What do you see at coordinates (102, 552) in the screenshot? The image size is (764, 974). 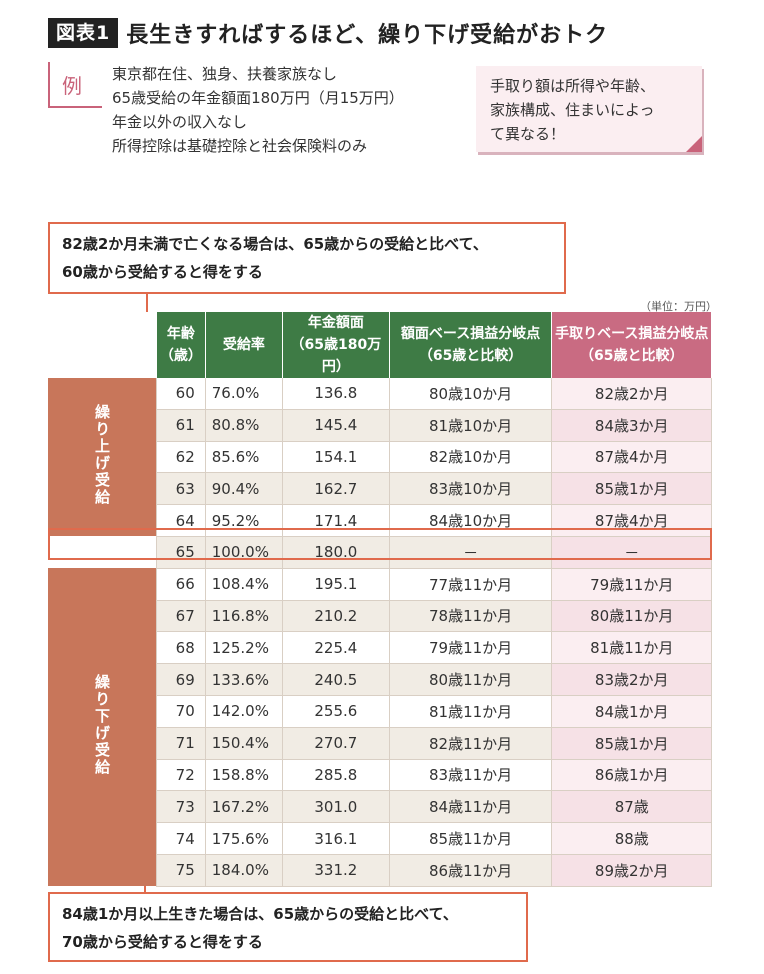 I see `group-label-blank` at bounding box center [102, 552].